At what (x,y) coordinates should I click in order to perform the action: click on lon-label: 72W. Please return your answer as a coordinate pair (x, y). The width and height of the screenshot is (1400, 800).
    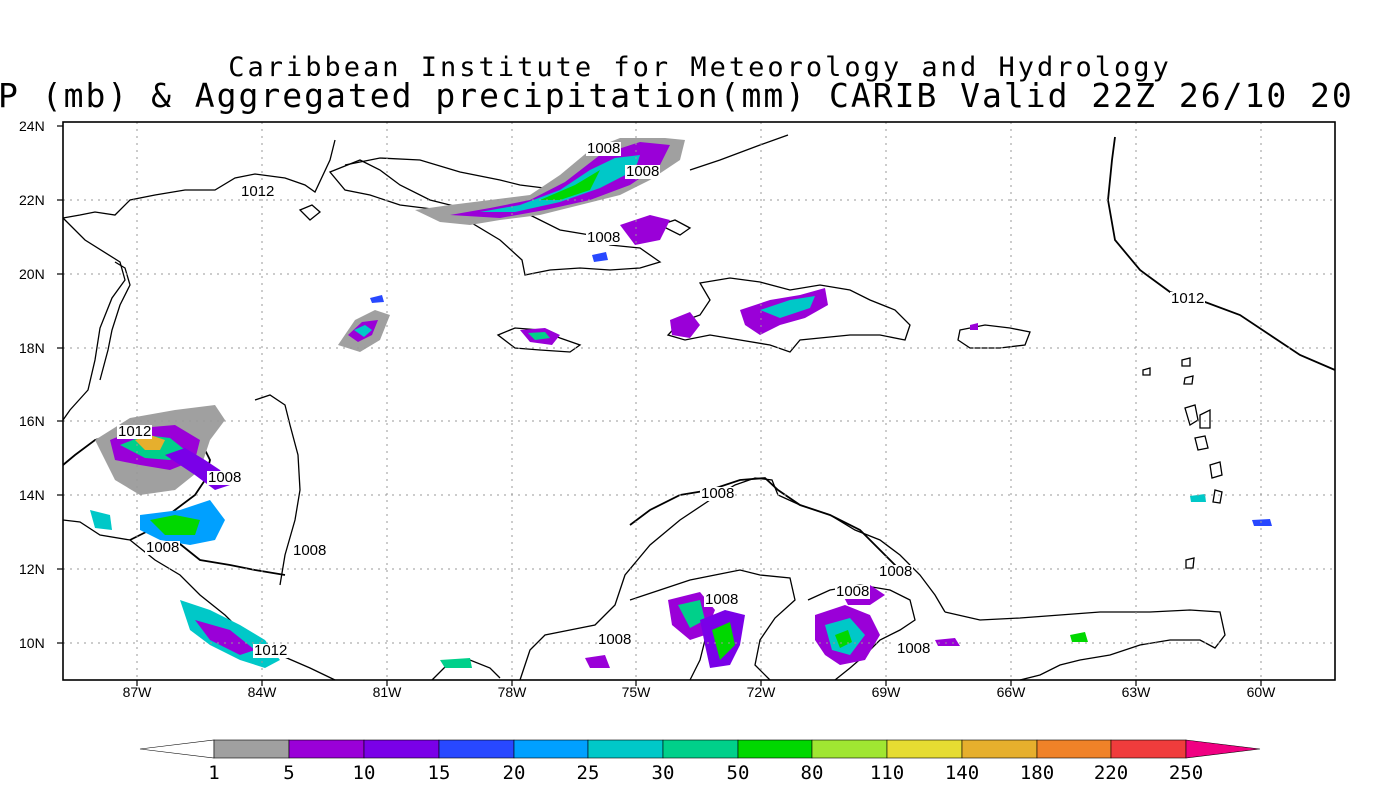
    Looking at the image, I should click on (761, 692).